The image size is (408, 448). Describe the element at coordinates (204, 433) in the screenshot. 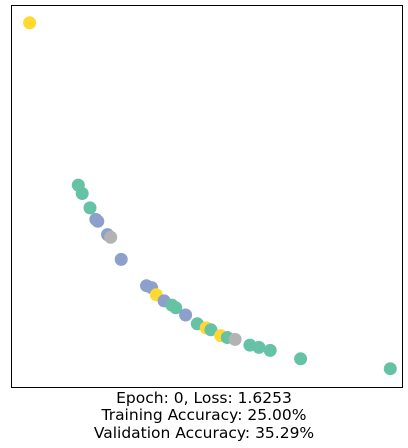

I see `validation-accuracy-caption: Validation Accuracy: 35.29%` at that location.